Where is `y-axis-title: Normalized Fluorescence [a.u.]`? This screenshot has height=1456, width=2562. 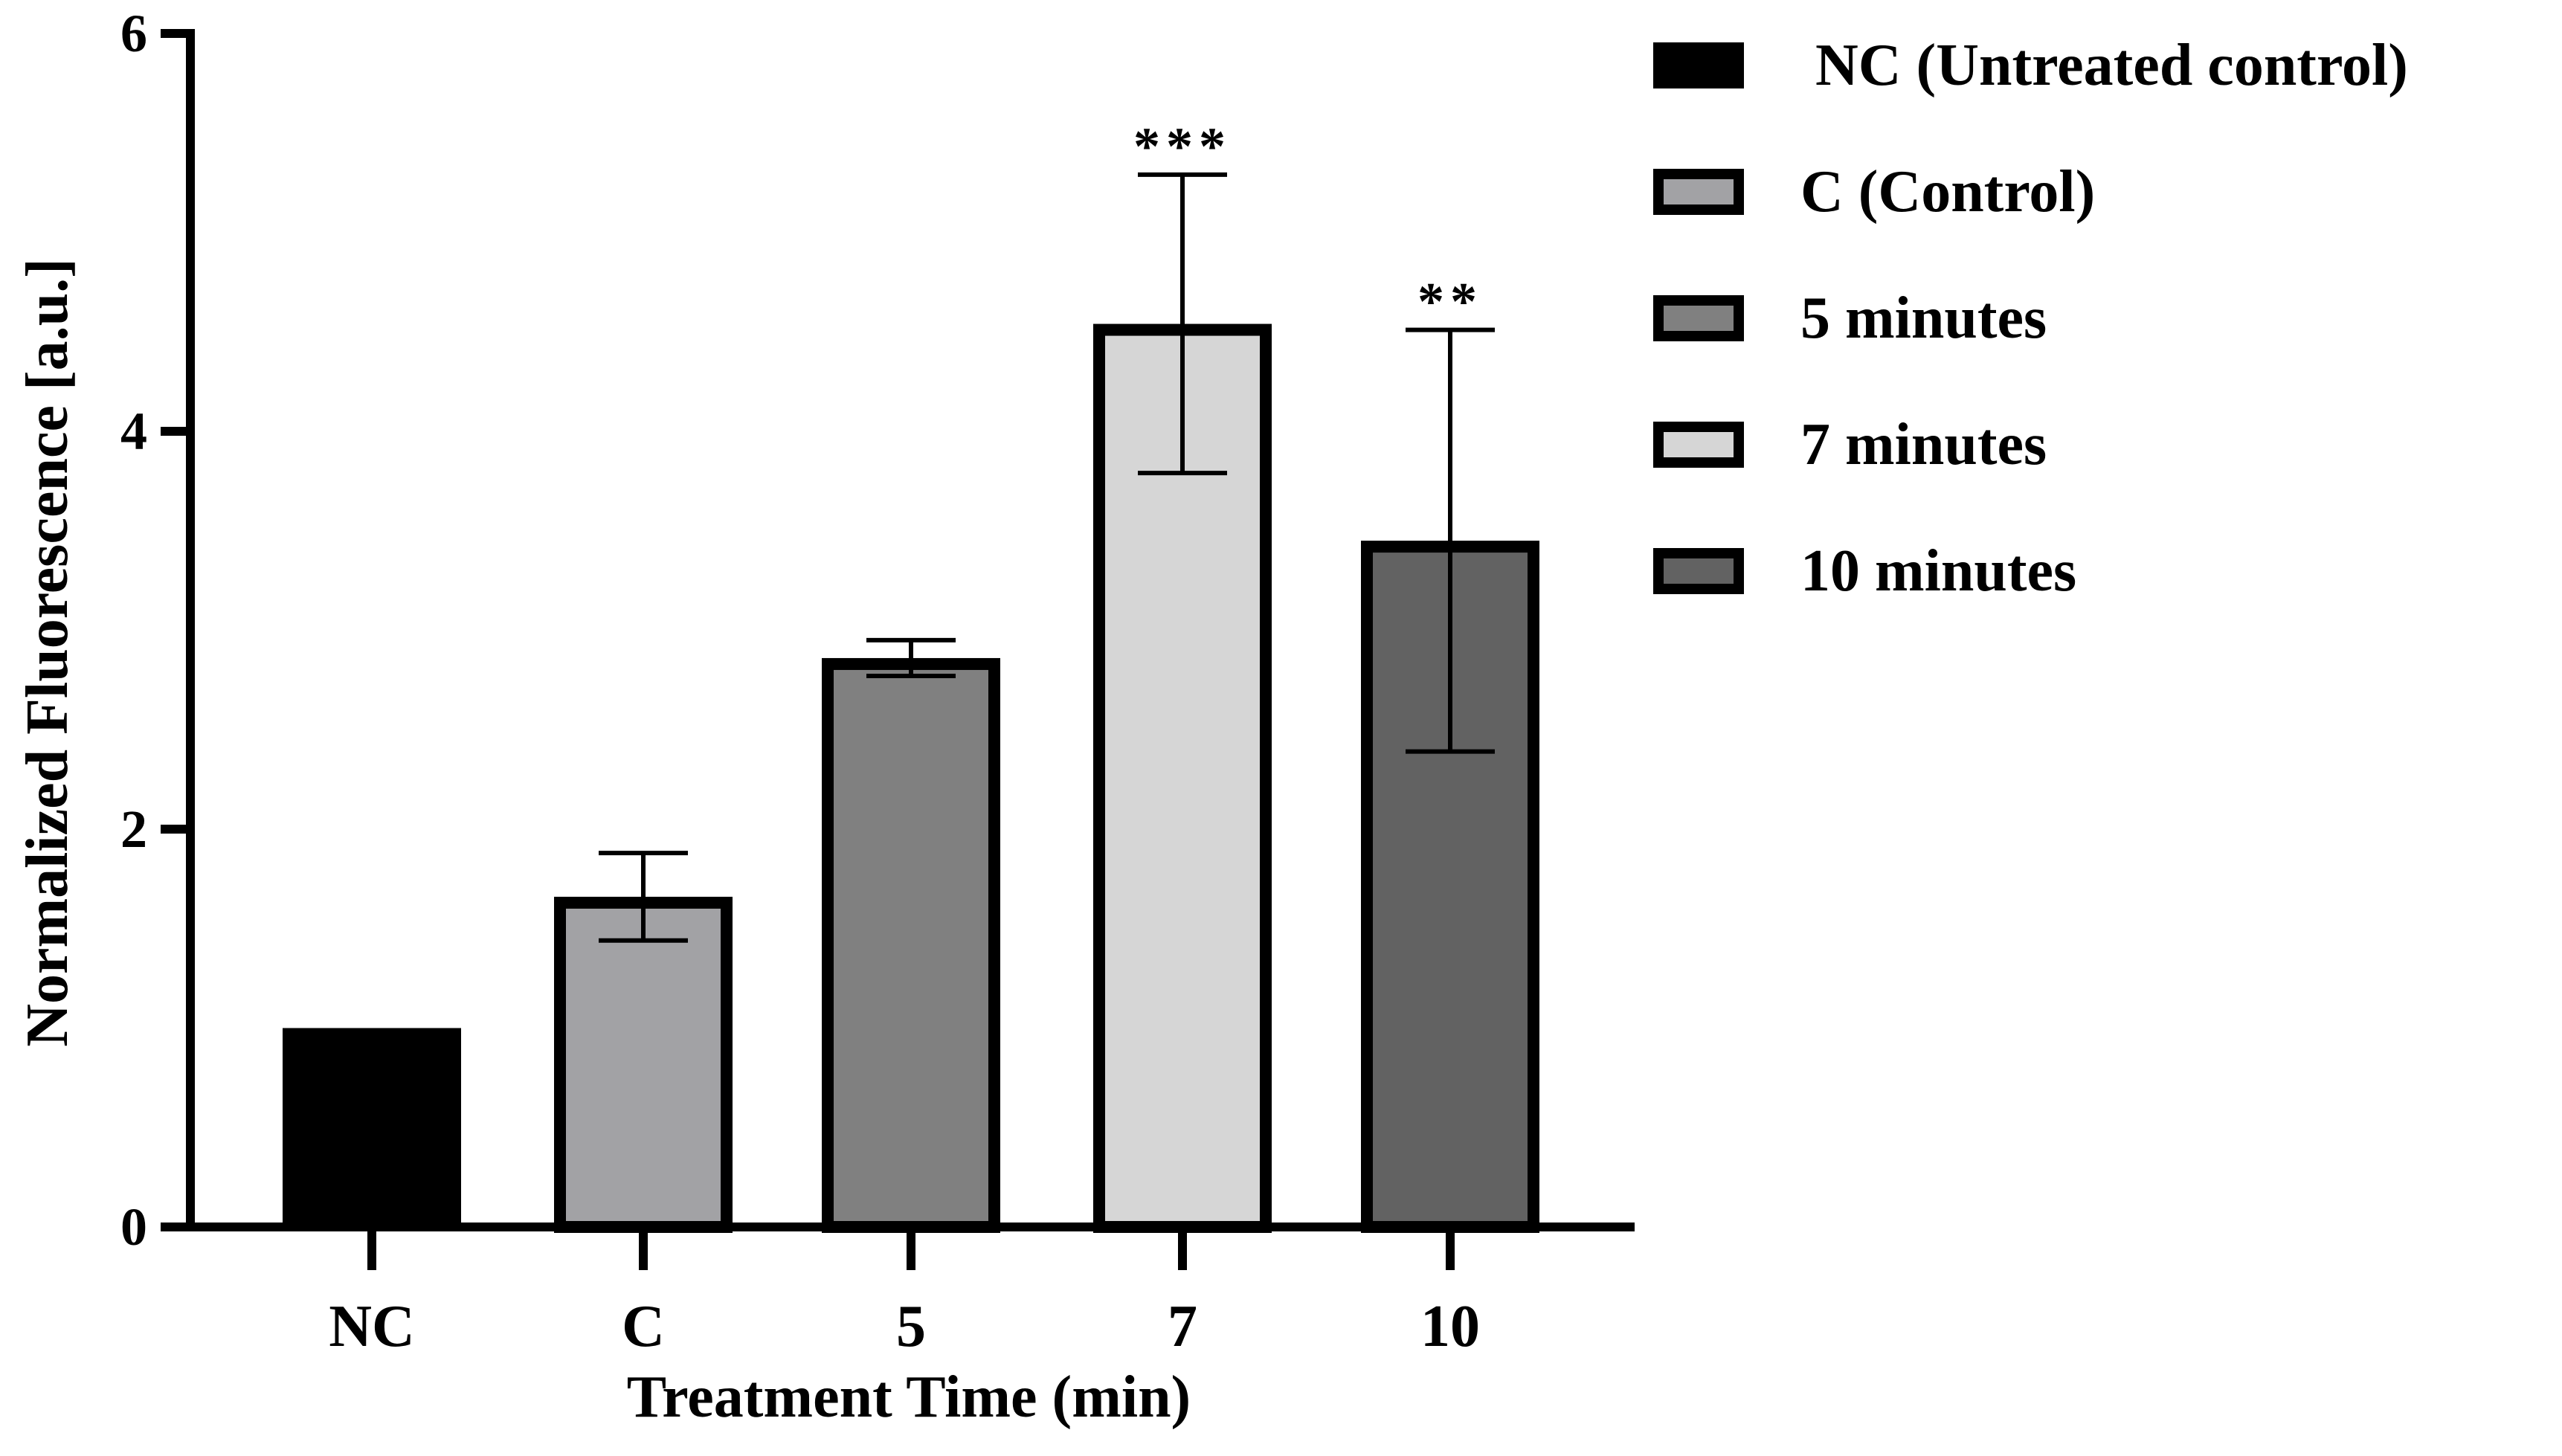
y-axis-title: Normalized Fluorescence [a.u.] is located at coordinates (48, 652).